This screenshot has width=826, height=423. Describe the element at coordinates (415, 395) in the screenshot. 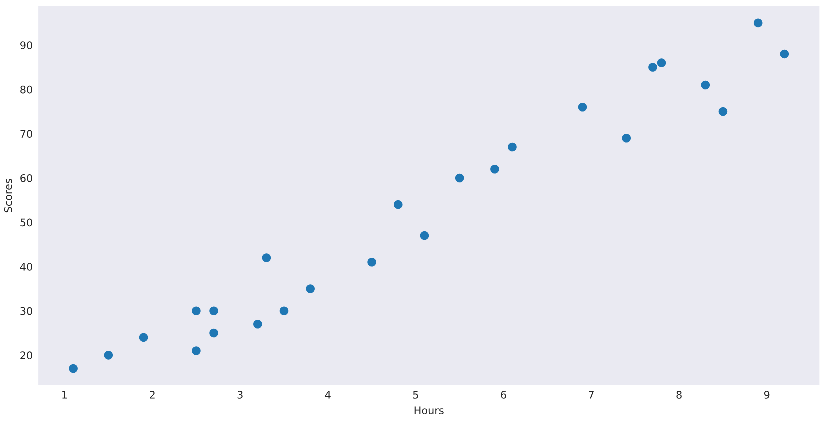

I see `x-tick-label: 5` at that location.